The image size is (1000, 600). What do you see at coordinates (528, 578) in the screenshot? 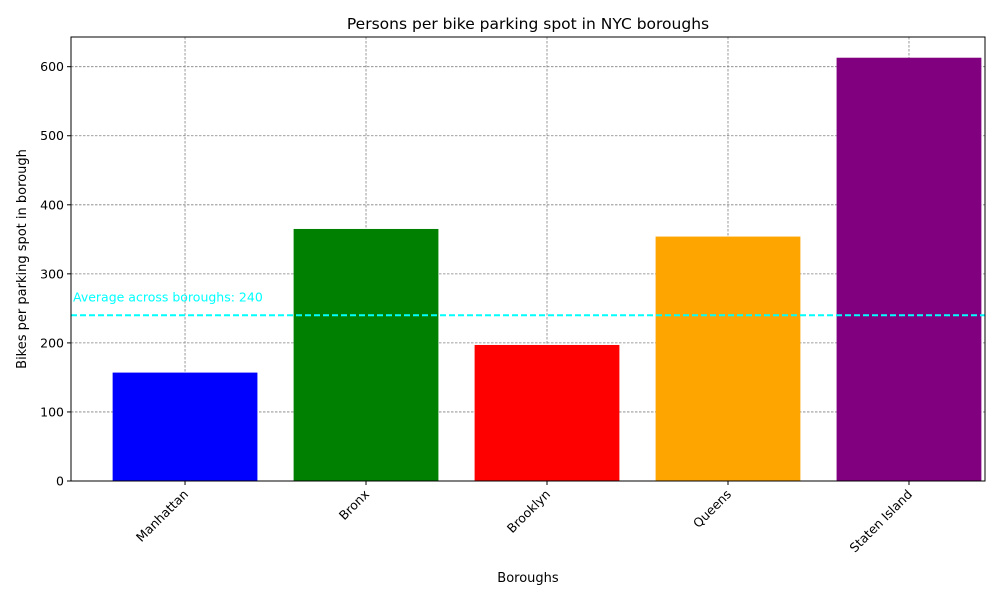
I see `x-axis-label: Boroughs` at bounding box center [528, 578].